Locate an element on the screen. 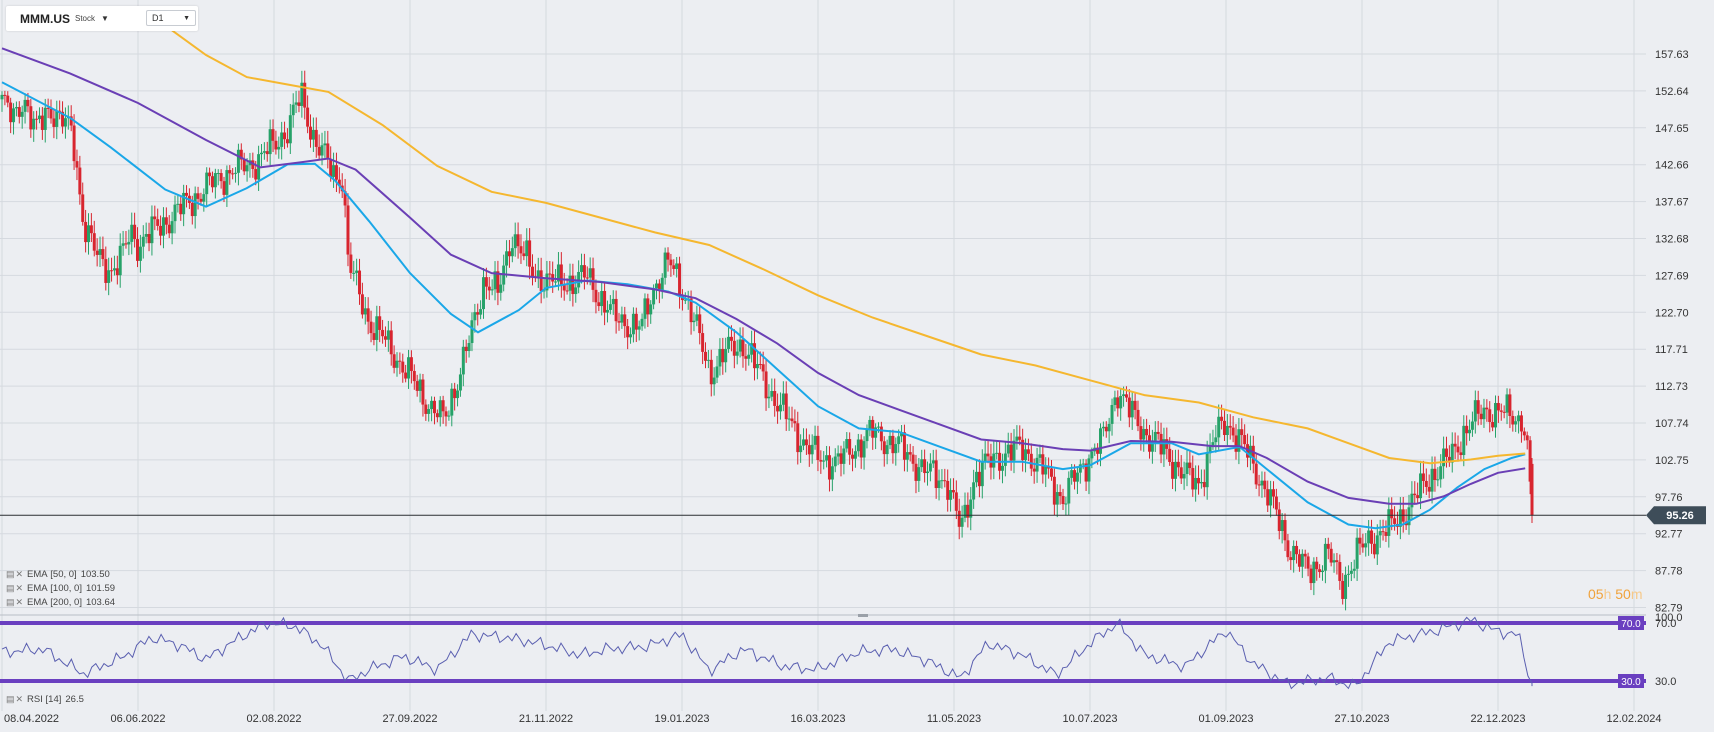  legend-ema100: ▤✕ EMA [100, 0] 101.59 is located at coordinates (60, 588).